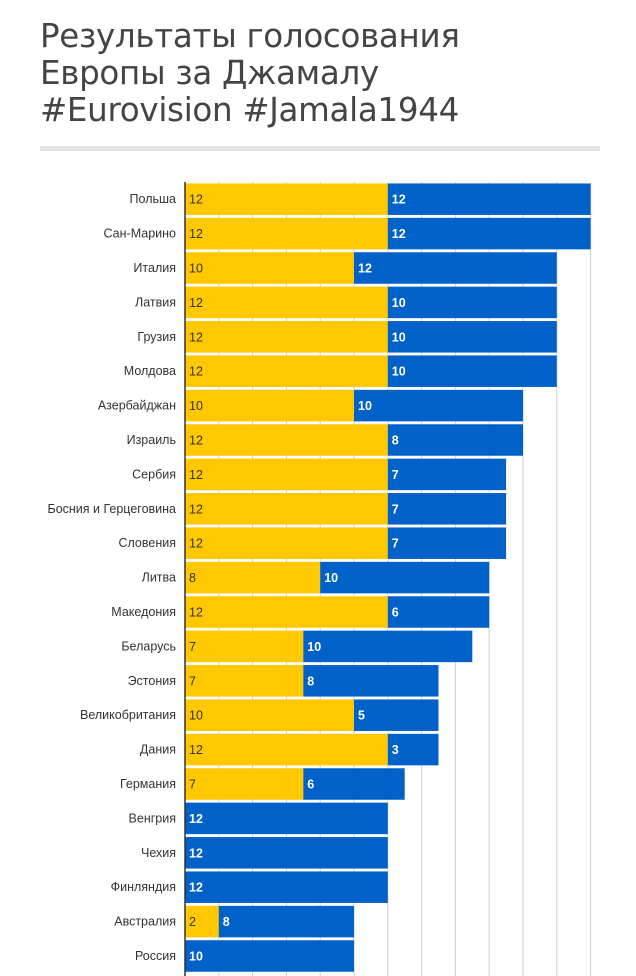 Image resolution: width=636 pixels, height=976 pixels. What do you see at coordinates (148, 646) in the screenshot?
I see `category-label: Беларусь` at bounding box center [148, 646].